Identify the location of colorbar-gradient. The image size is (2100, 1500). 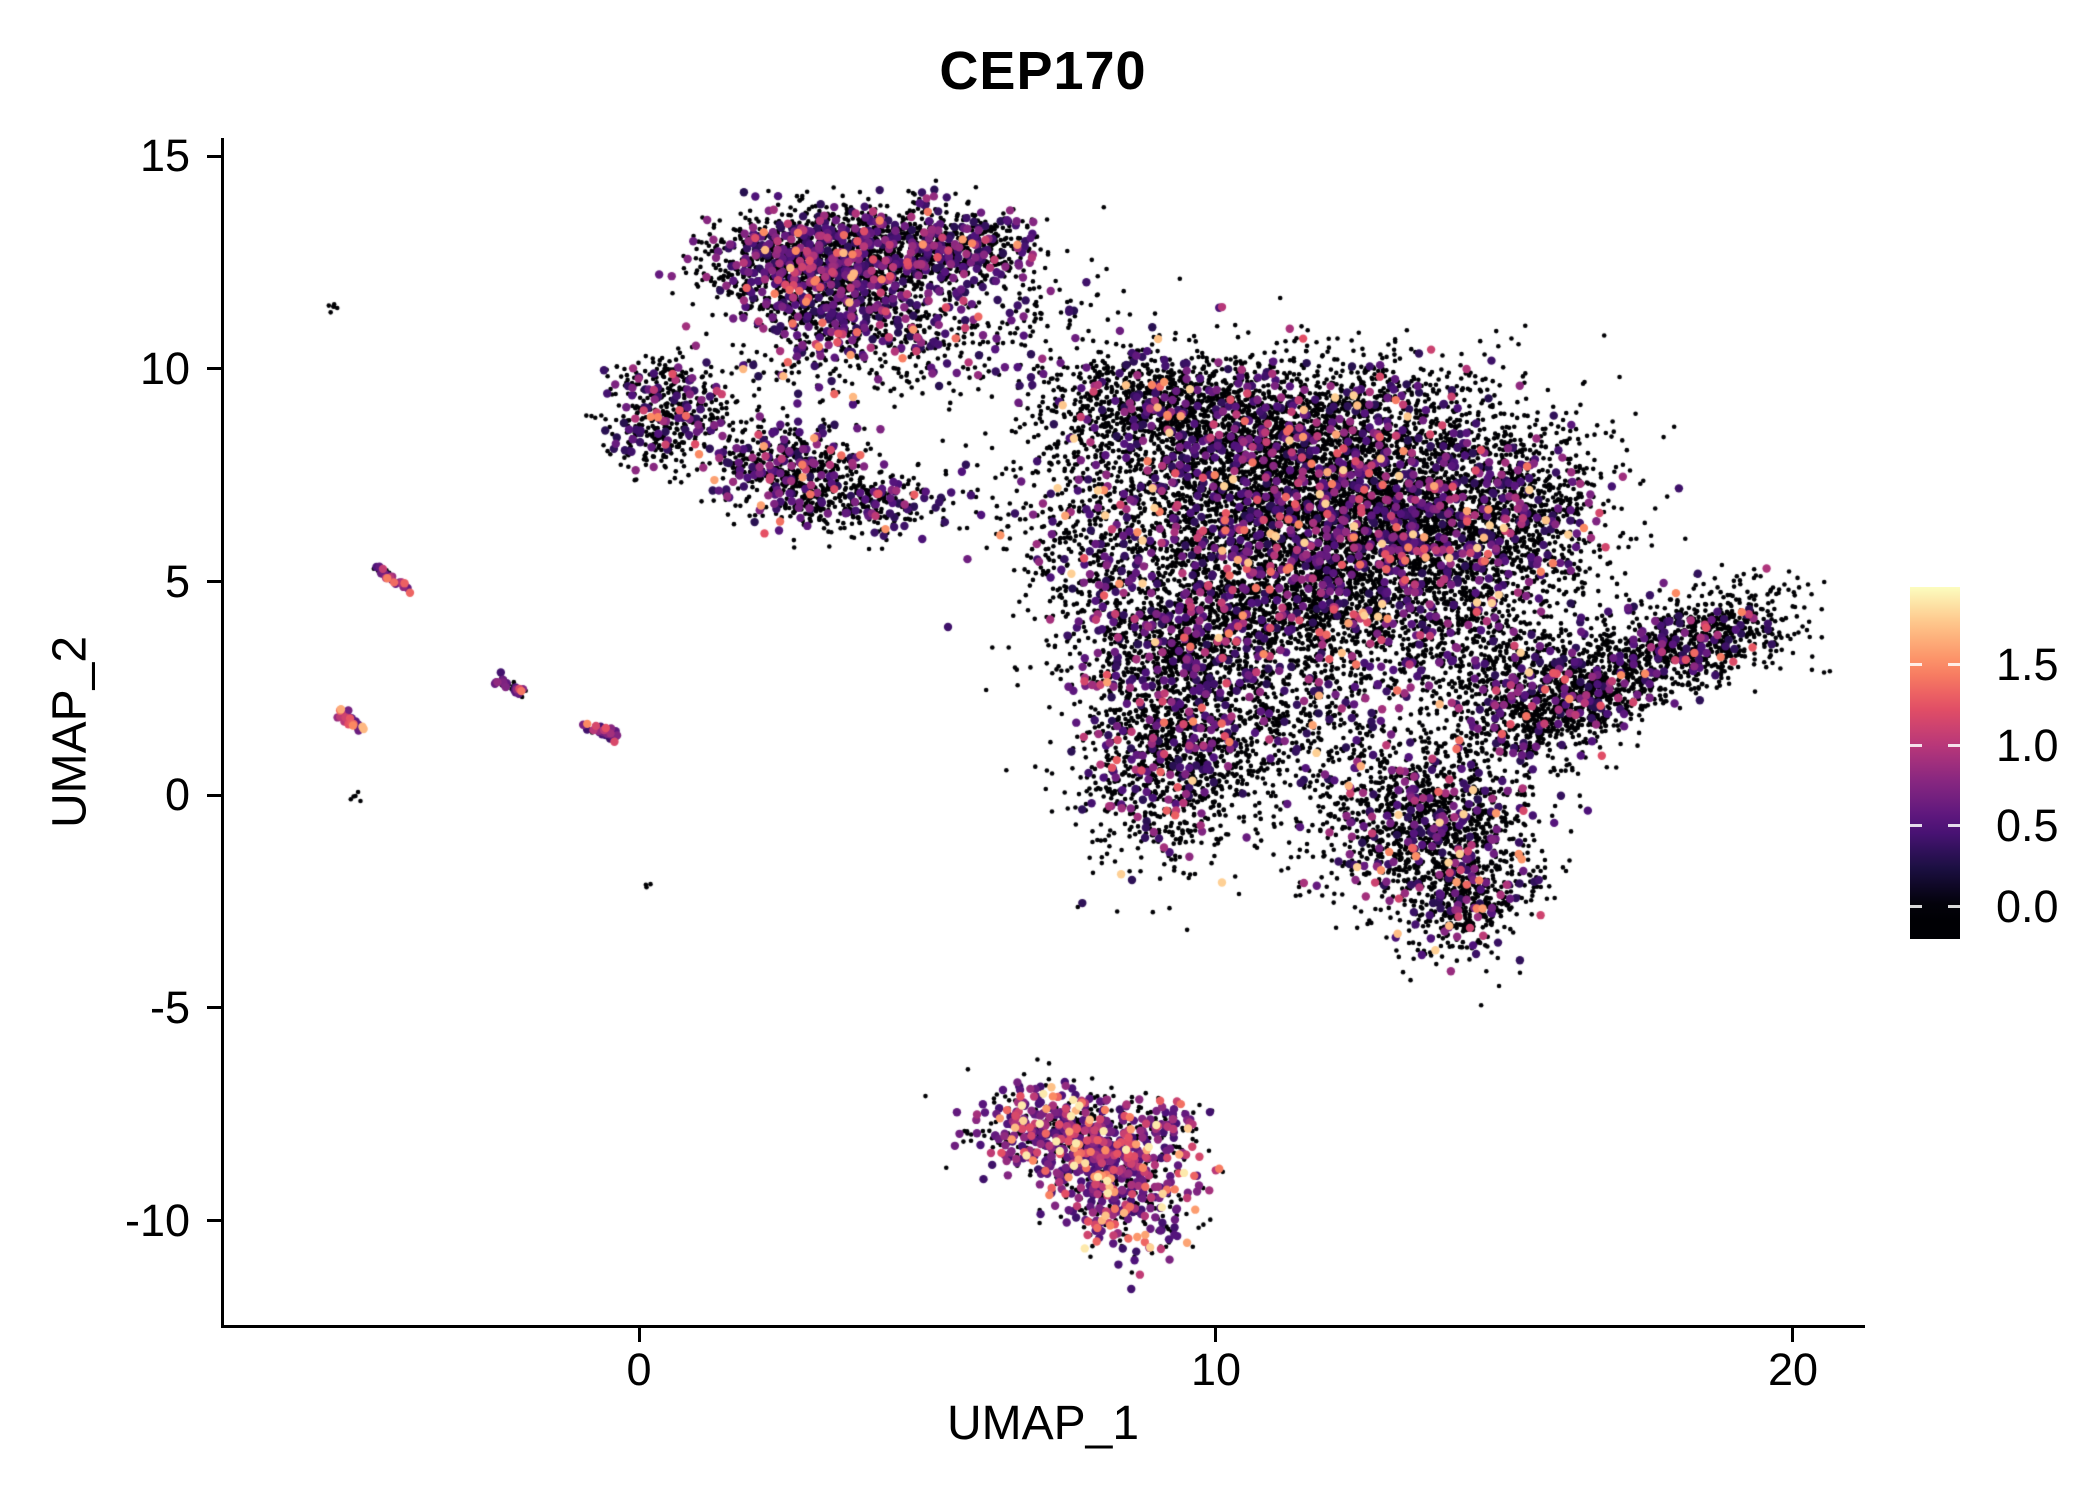
(1935, 763).